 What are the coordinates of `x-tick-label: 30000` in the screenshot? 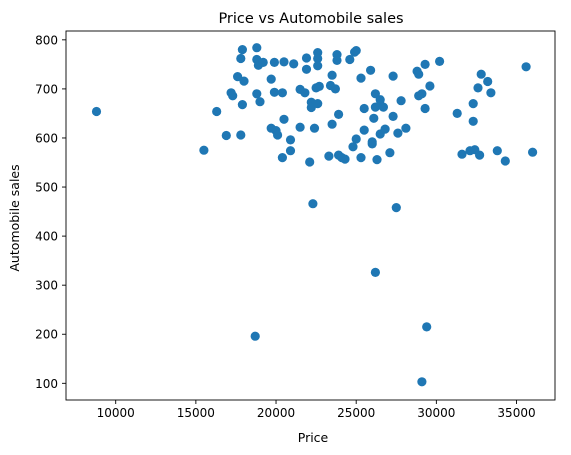 It's located at (436, 413).